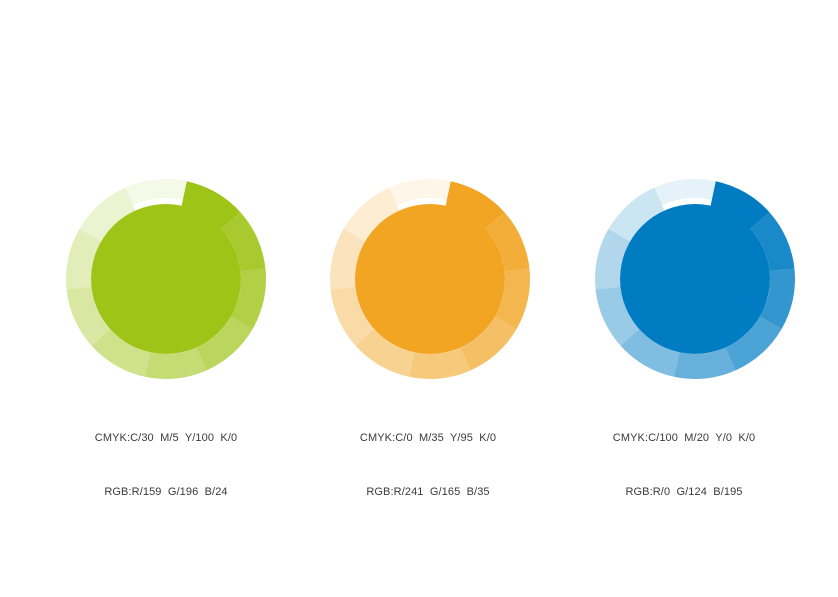 The image size is (838, 597). Describe the element at coordinates (166, 279) in the screenshot. I see `green-color-ring-graphic` at that location.